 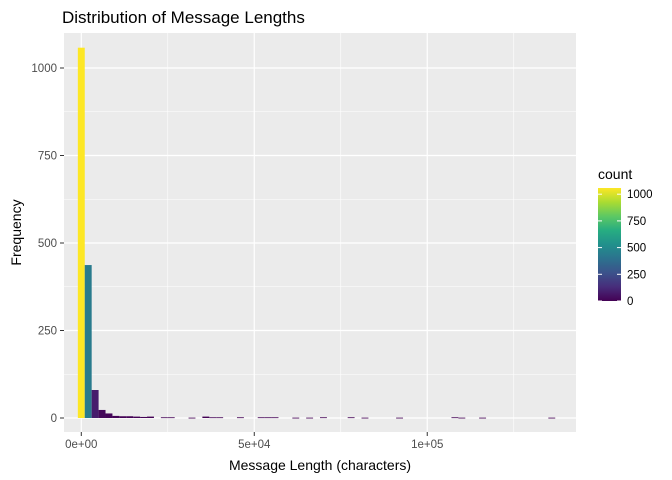 I want to click on legend-ticks: 0 250 500 750 1000, so click(x=625, y=248).